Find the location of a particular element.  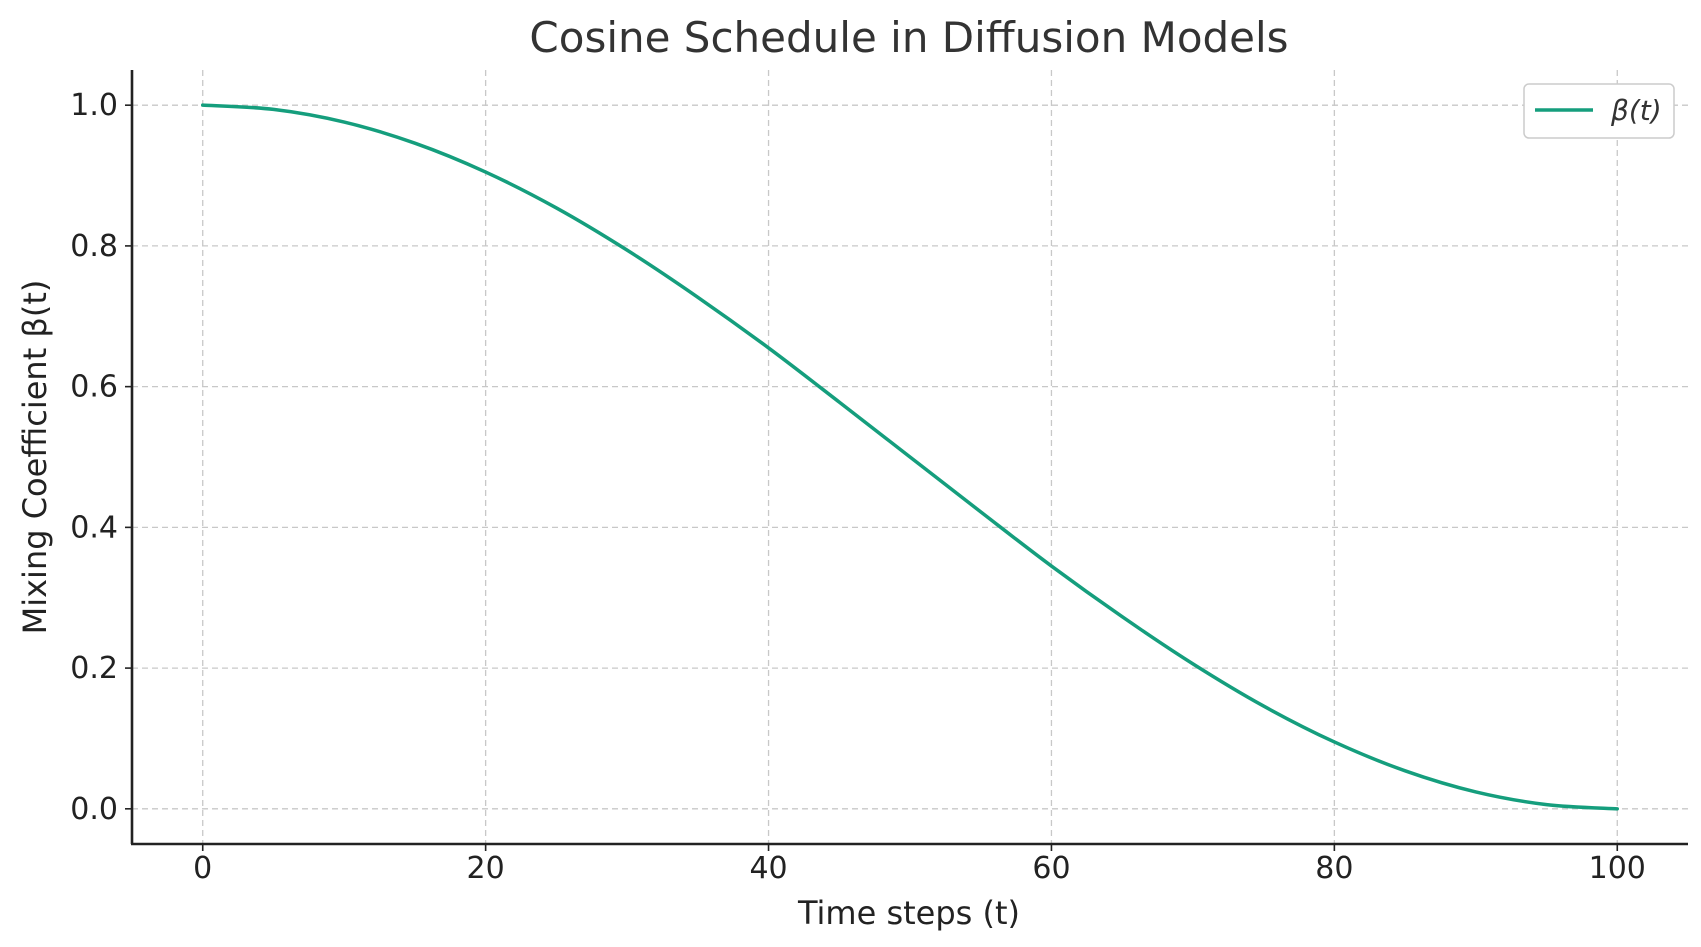

x-tick-label: 60 is located at coordinates (1051, 868).